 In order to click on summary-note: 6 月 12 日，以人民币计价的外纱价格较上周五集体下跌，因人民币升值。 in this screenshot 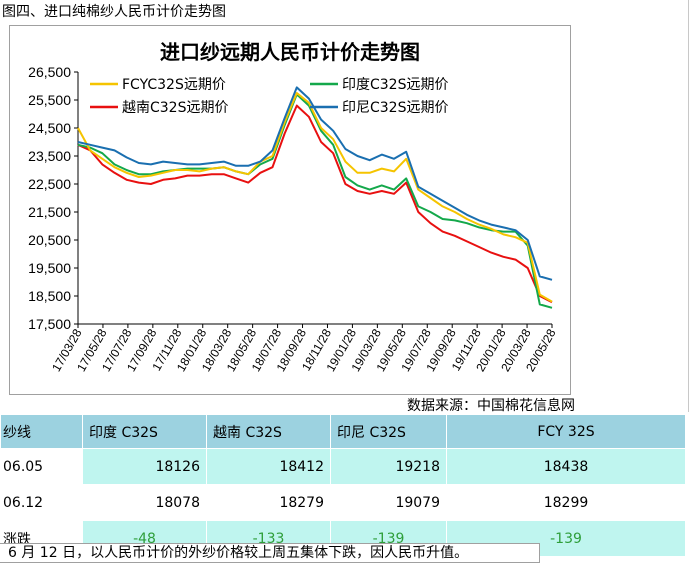, I will do `click(270, 553)`.